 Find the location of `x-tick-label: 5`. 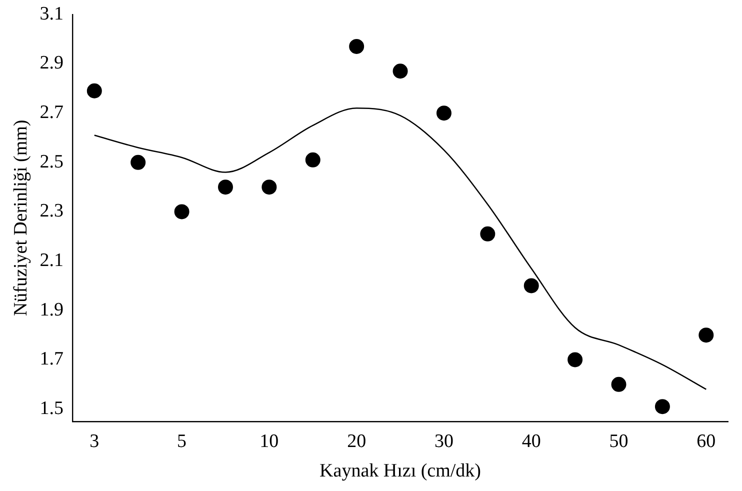

x-tick-label: 5 is located at coordinates (182, 441).